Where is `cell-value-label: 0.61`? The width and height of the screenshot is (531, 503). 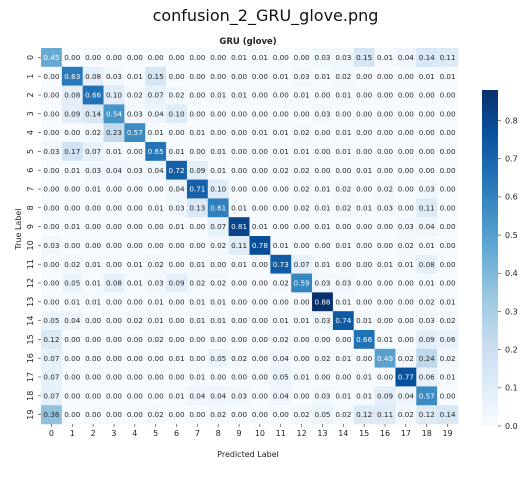 cell-value-label: 0.61 is located at coordinates (218, 207).